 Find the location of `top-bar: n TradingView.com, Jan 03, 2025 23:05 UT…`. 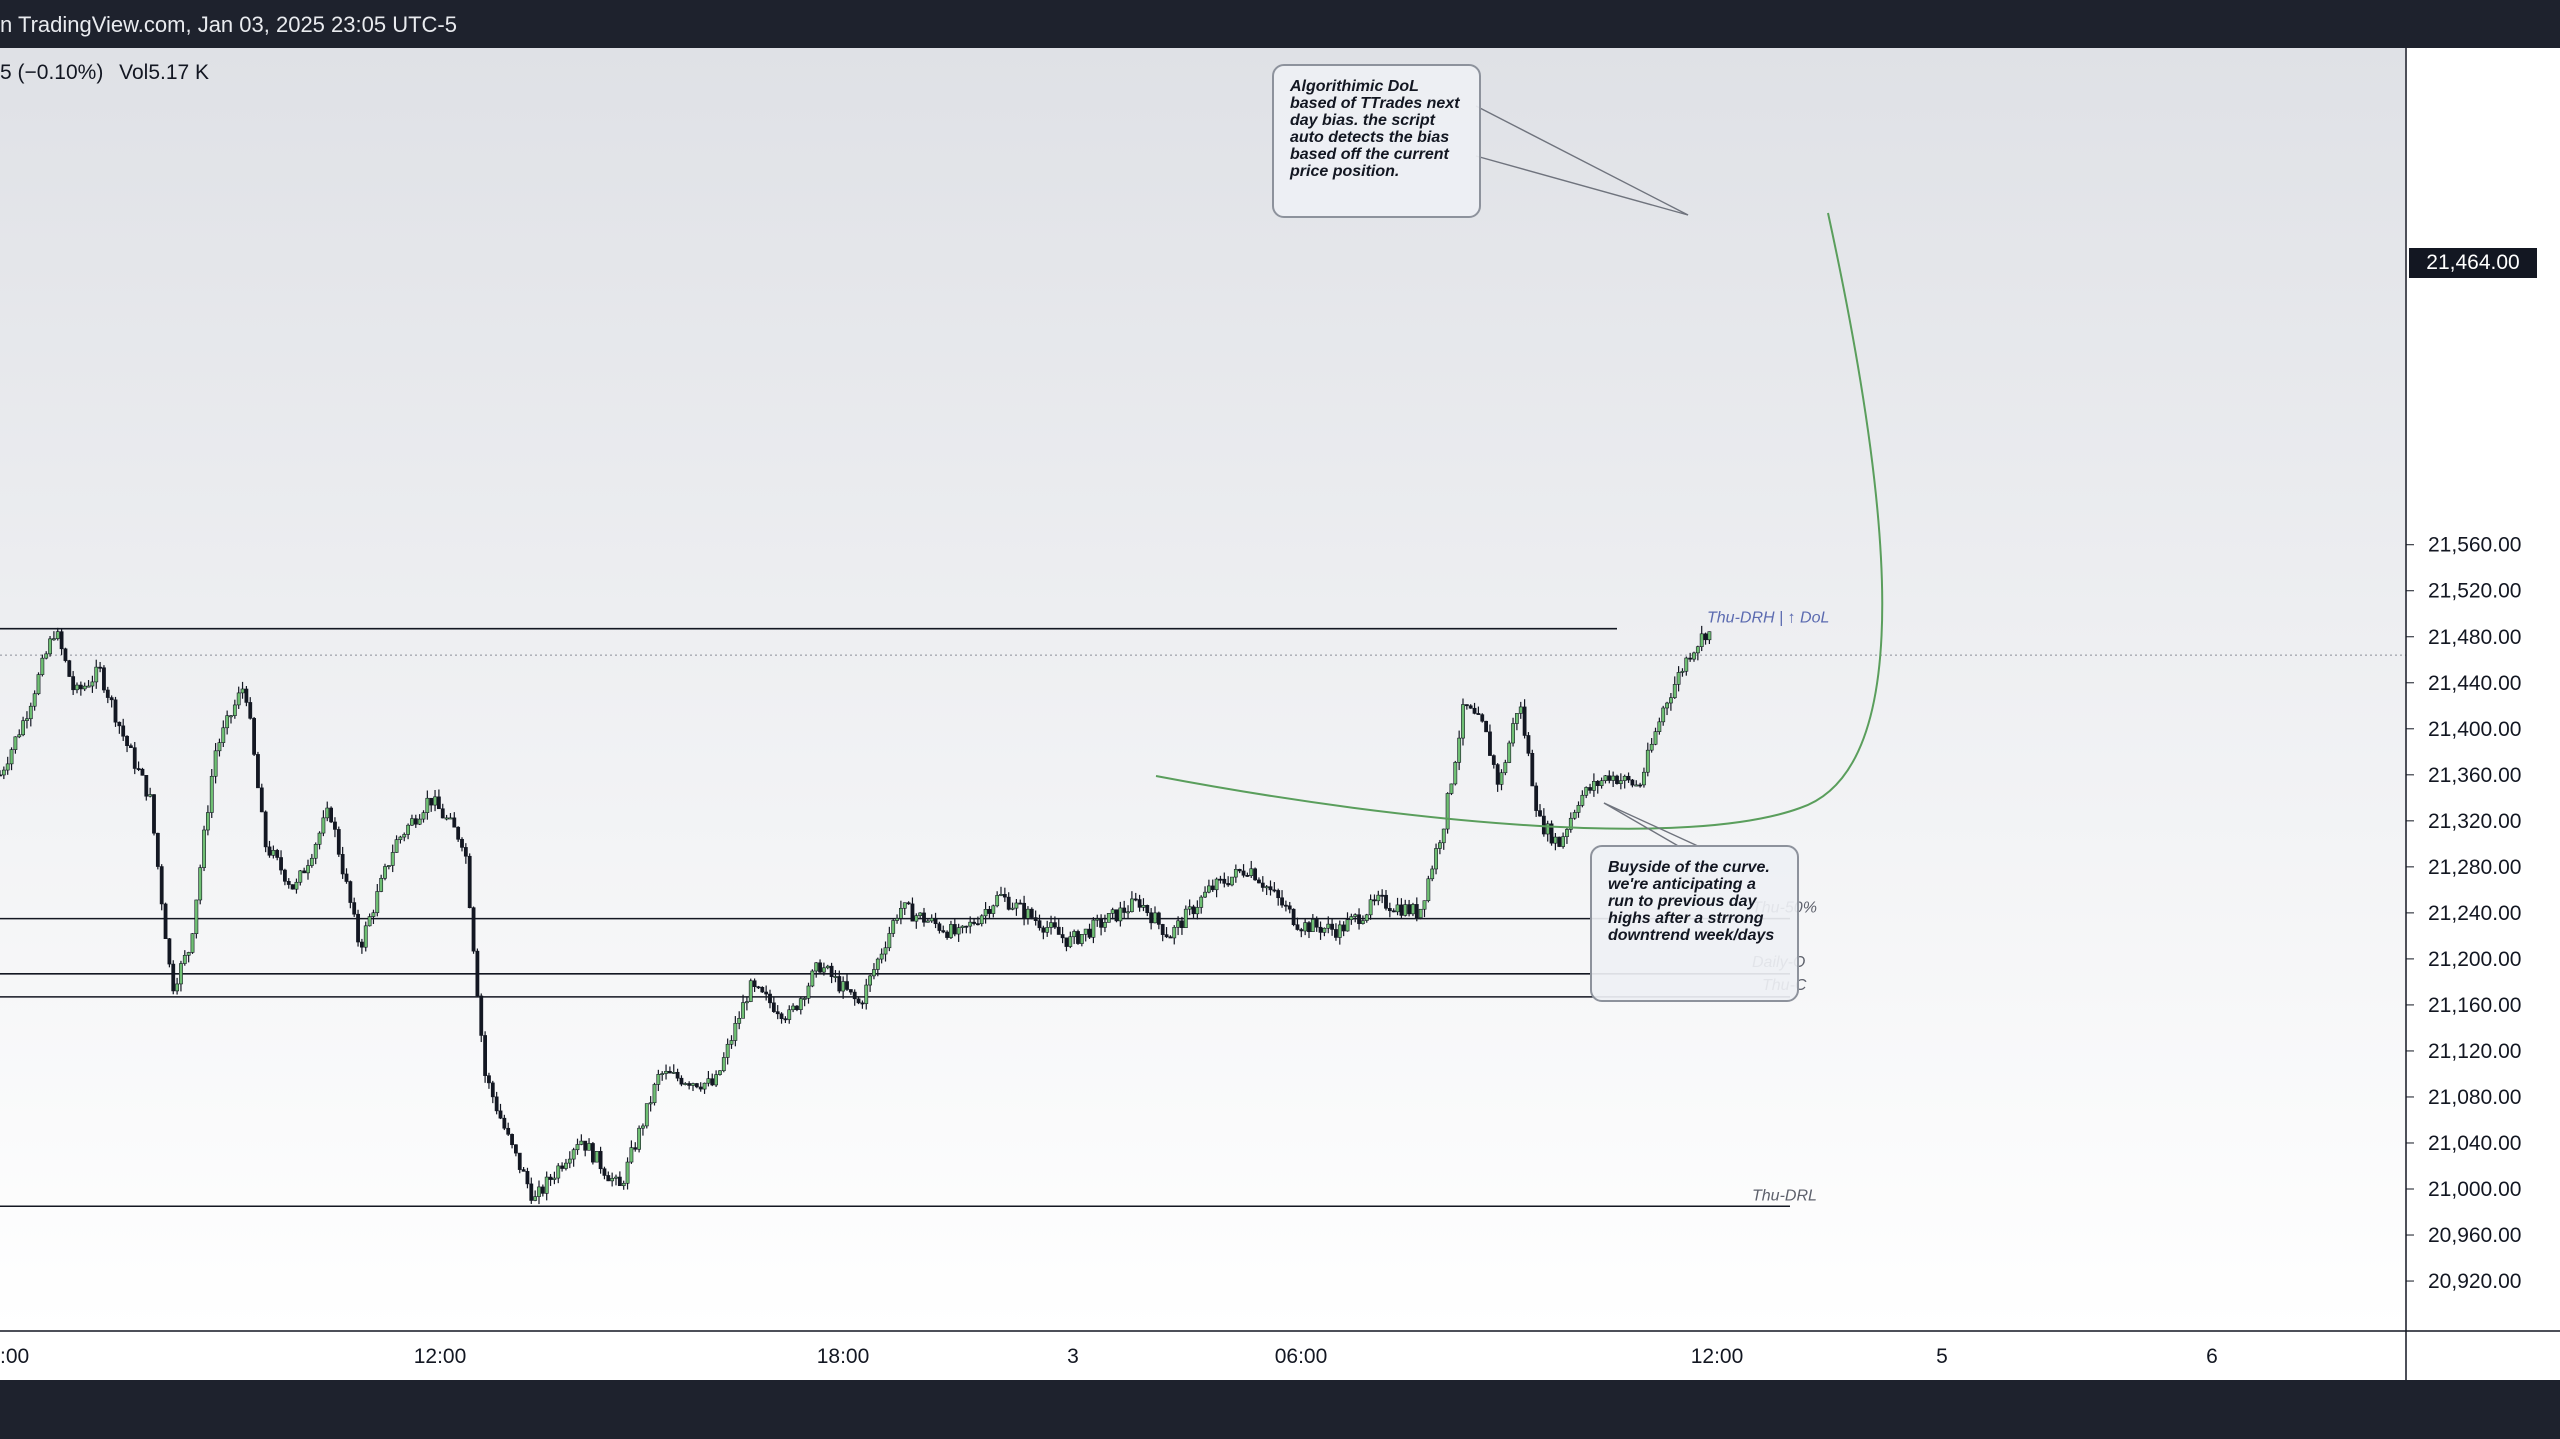

top-bar: n TradingView.com, Jan 03, 2025 23:05 UT… is located at coordinates (1280, 24).